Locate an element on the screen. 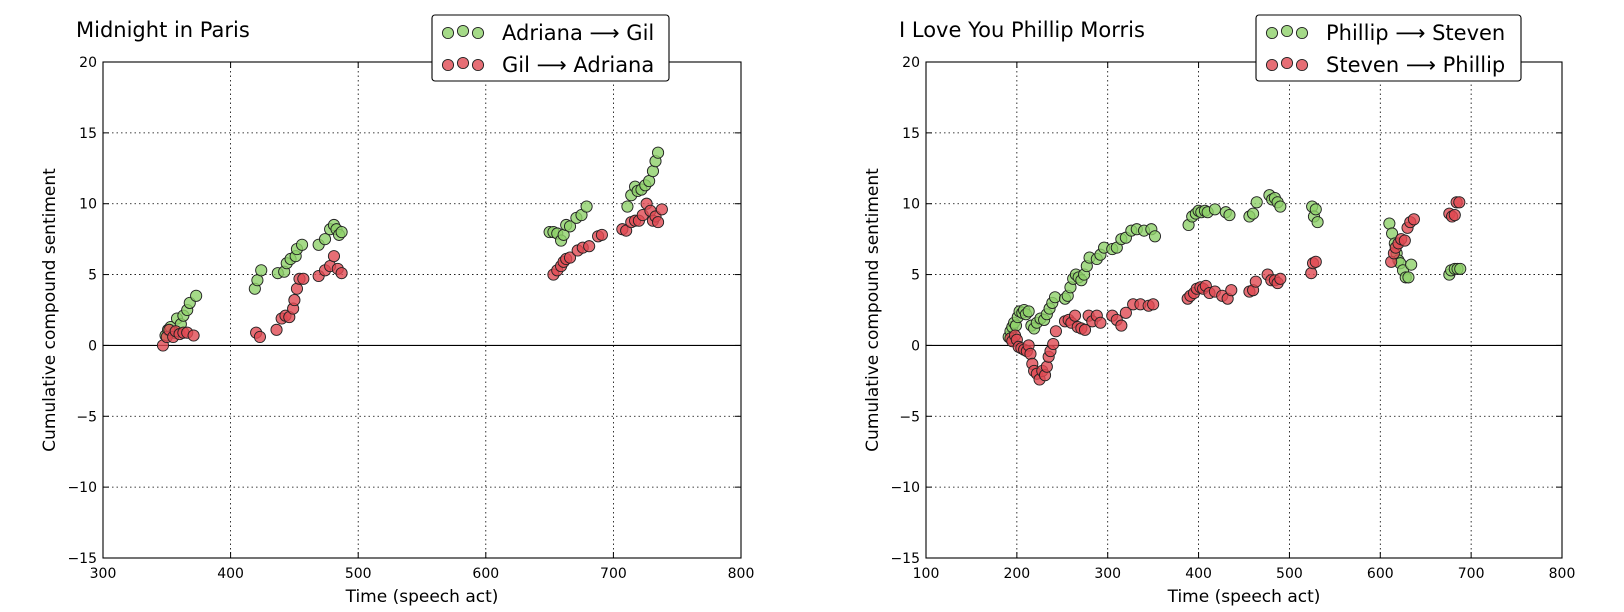  legend-label-series-1: Adriana ⟶ Gil is located at coordinates (578, 33).